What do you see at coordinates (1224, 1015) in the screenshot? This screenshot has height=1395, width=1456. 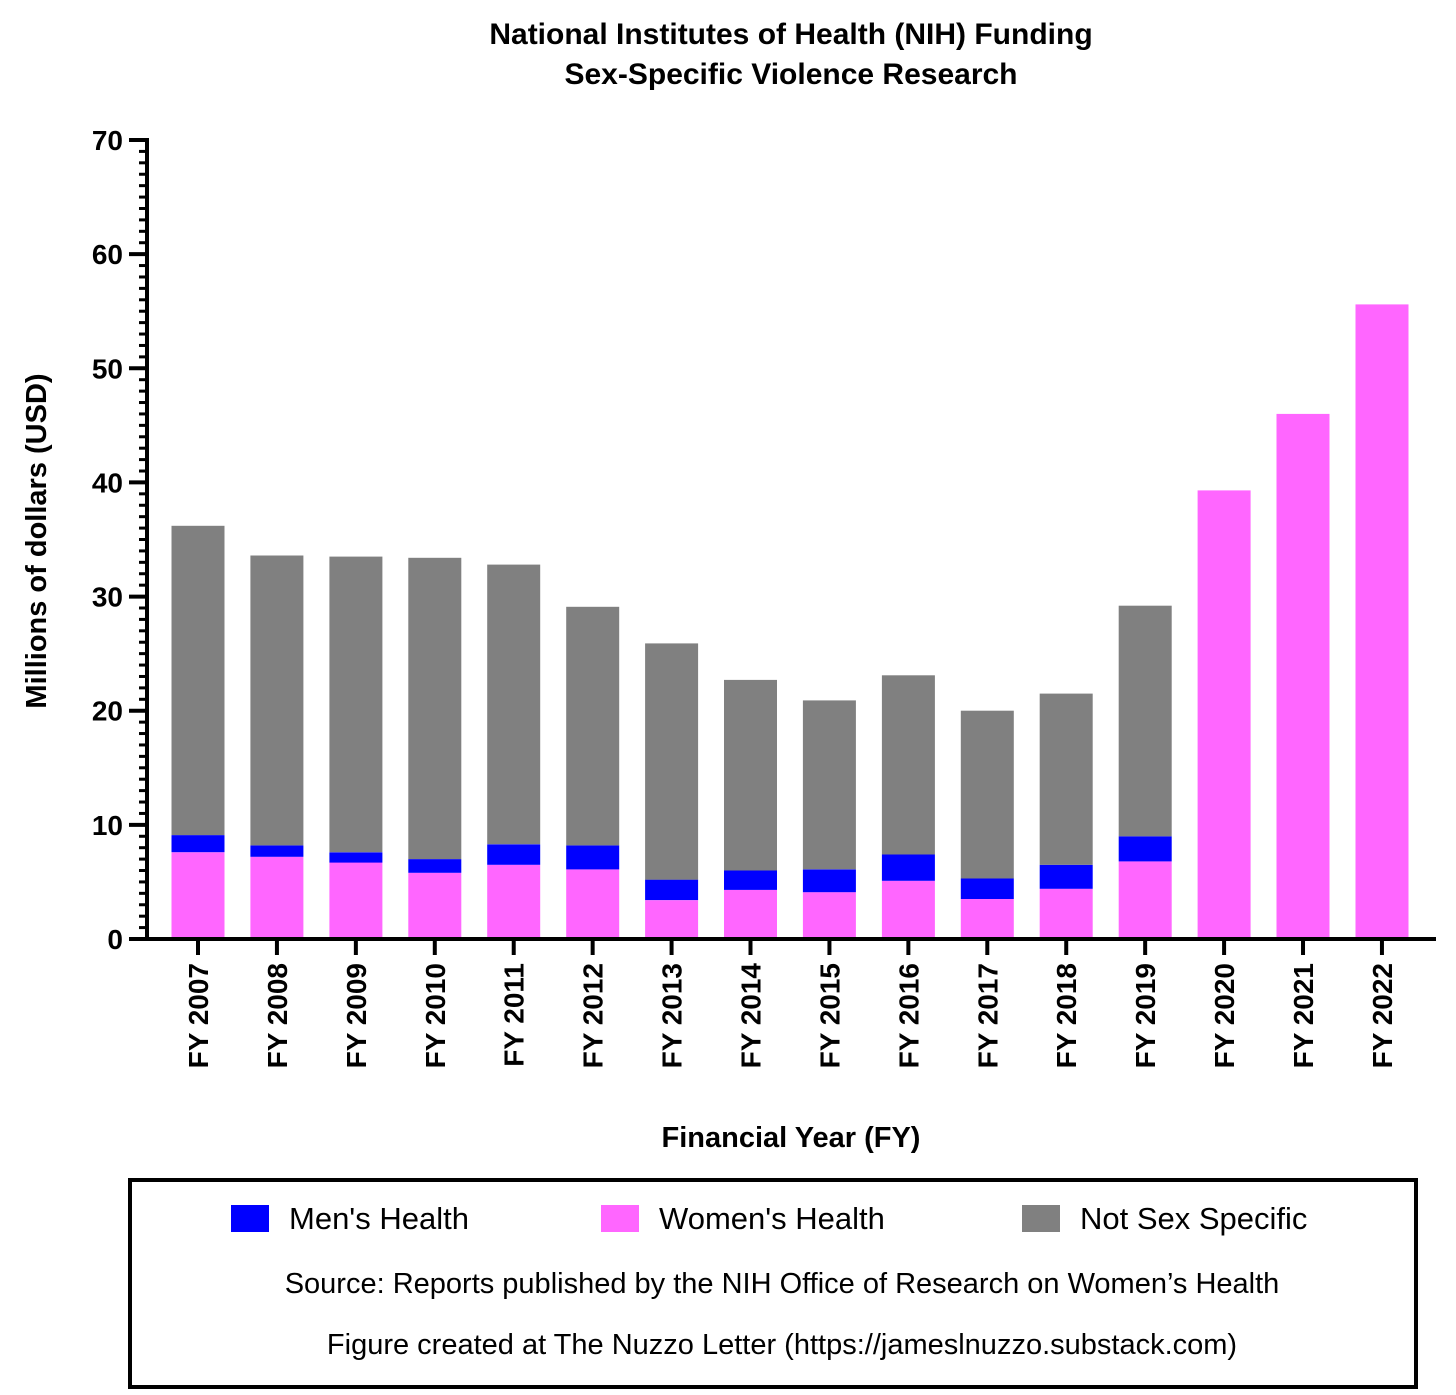 I see `x-tick-label: FY 2020` at bounding box center [1224, 1015].